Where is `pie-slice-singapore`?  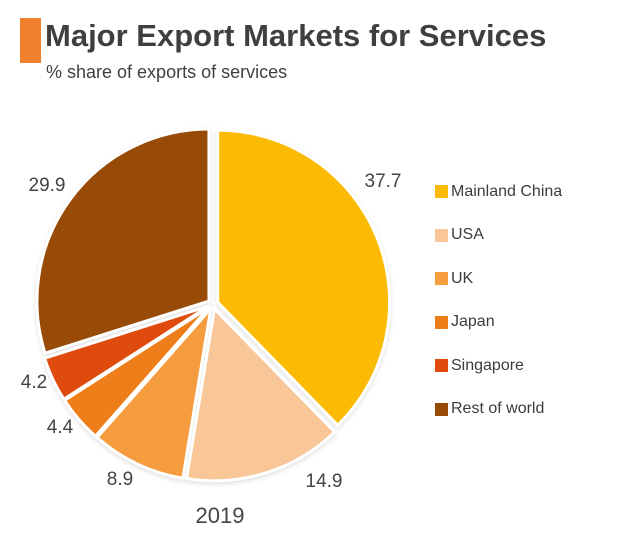
pie-slice-singapore is located at coordinates (126, 352).